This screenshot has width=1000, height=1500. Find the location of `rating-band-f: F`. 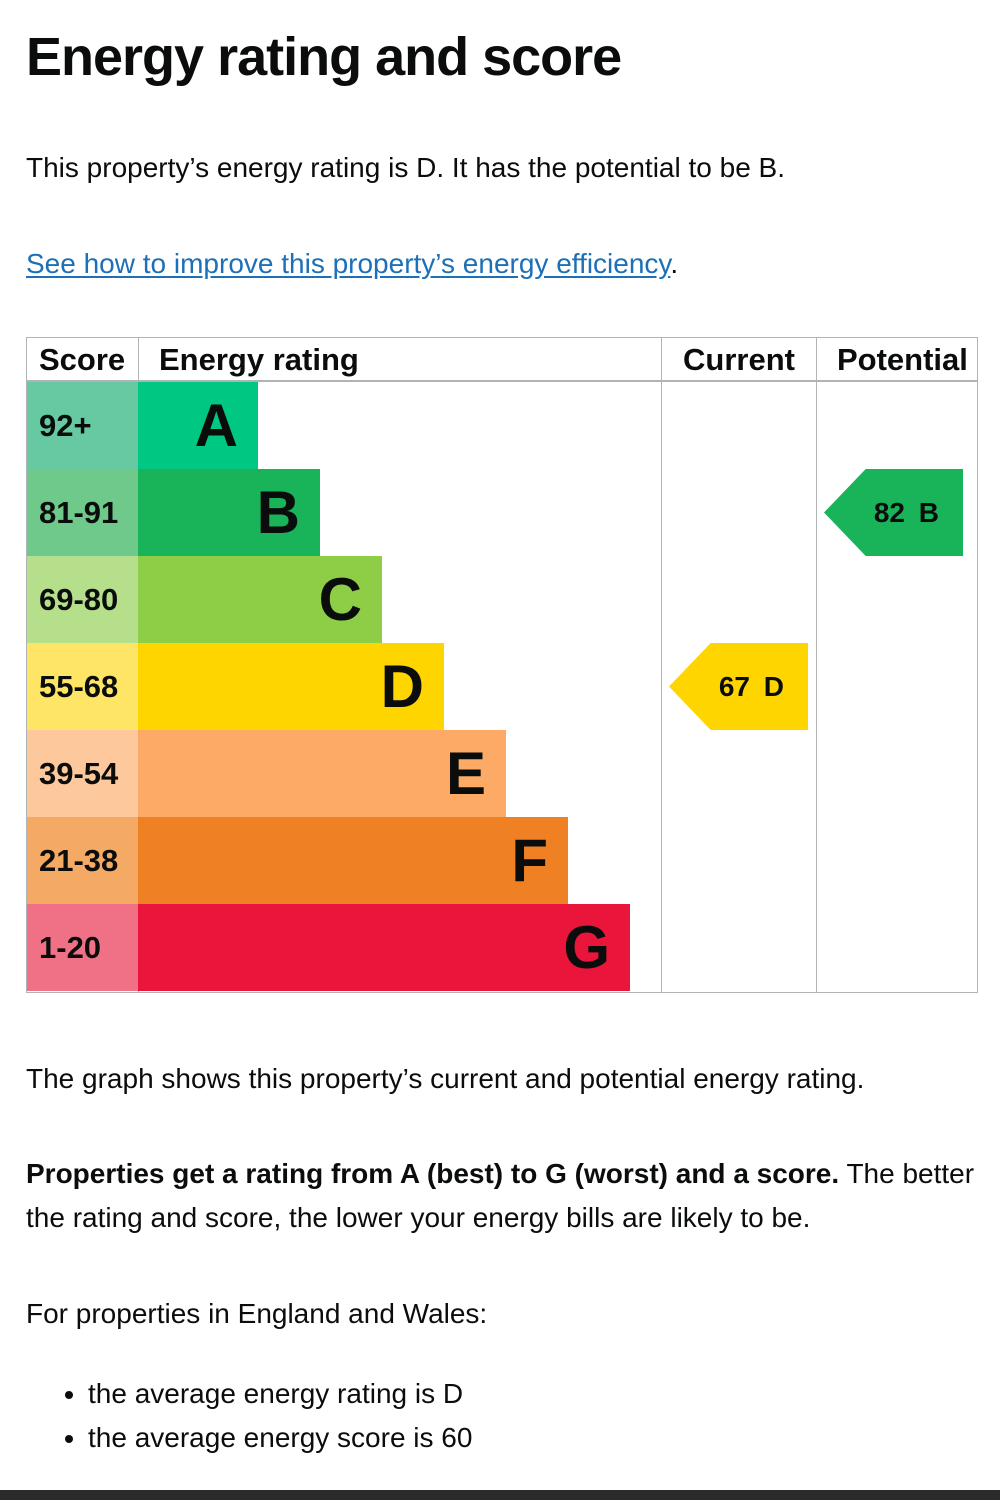

rating-band-f: F is located at coordinates (353, 860).